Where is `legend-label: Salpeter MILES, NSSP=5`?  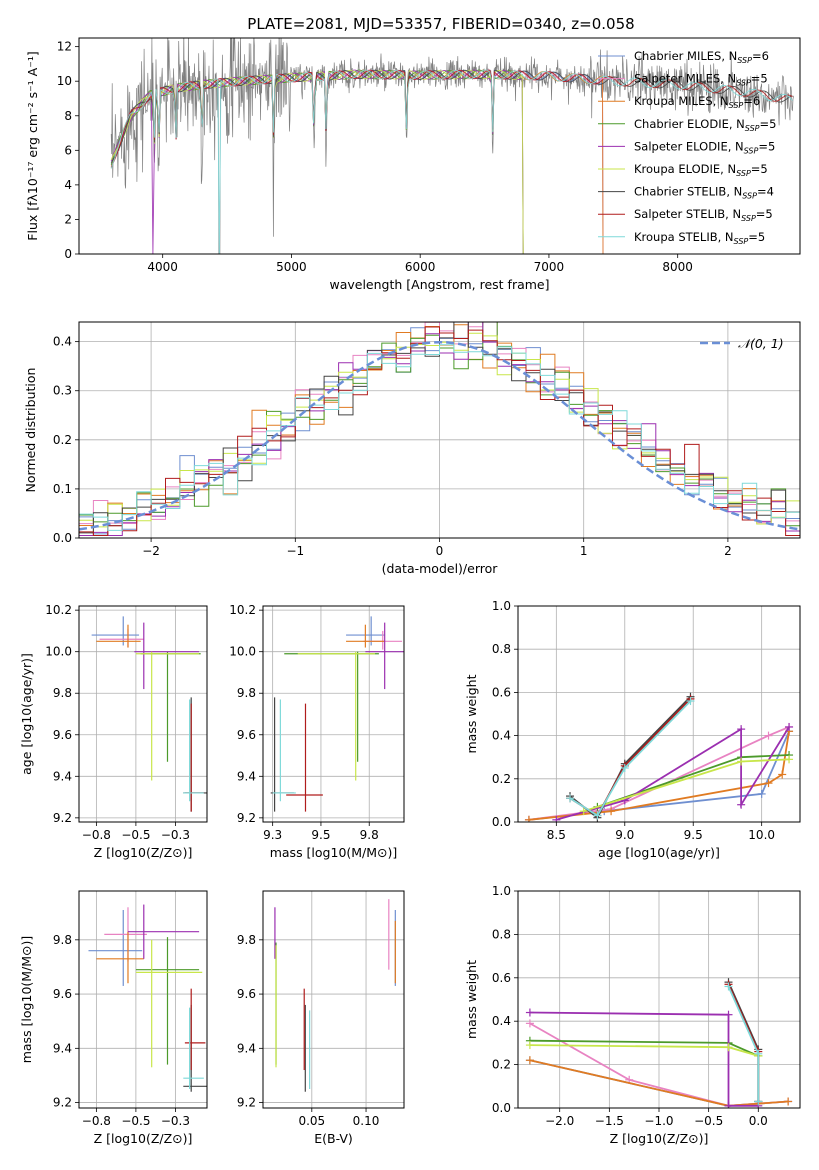 legend-label: Salpeter MILES, NSSP=5 is located at coordinates (701, 80).